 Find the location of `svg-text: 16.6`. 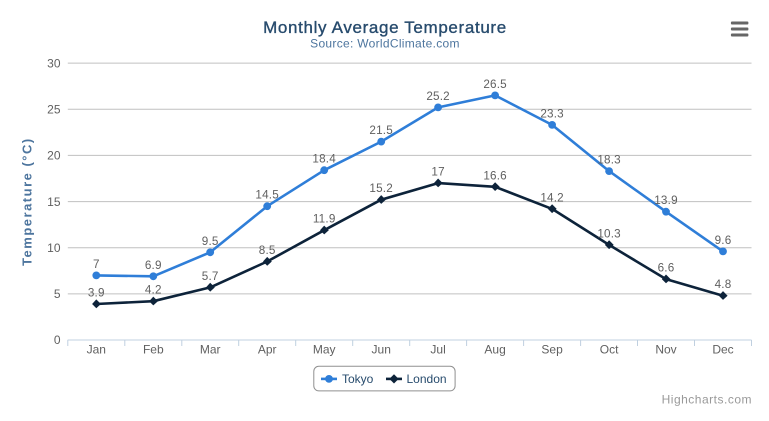

svg-text: 16.6 is located at coordinates (495, 175).